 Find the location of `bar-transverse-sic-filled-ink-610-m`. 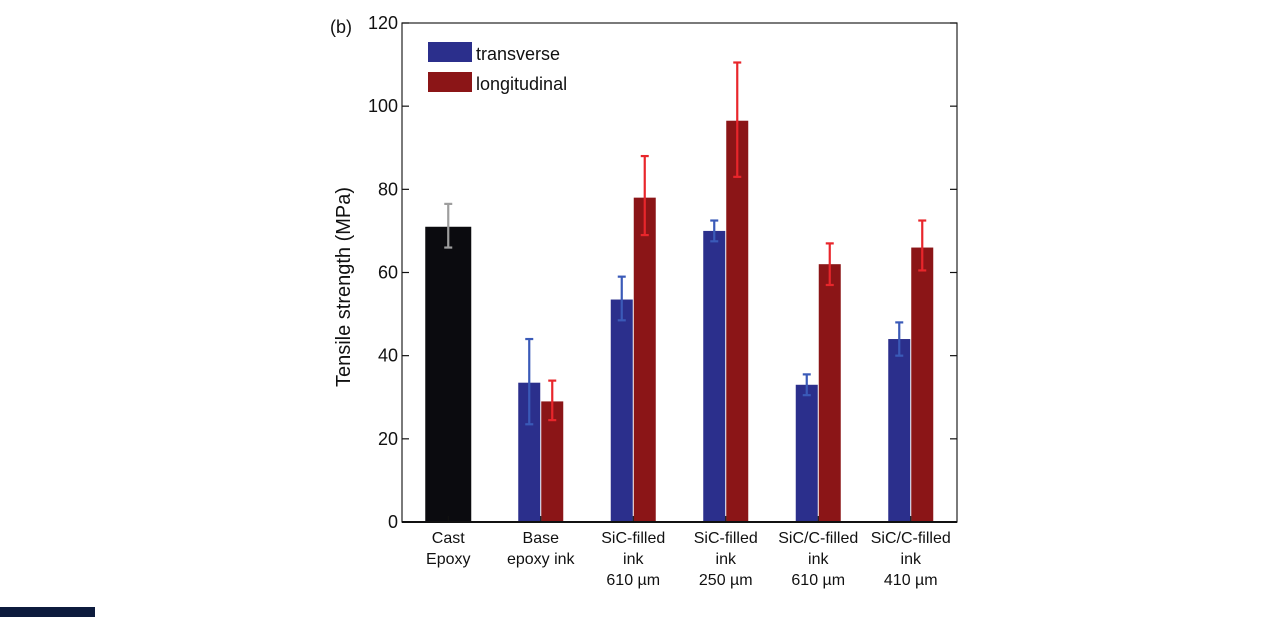

bar-transverse-sic-filled-ink-610-m is located at coordinates (621, 410).